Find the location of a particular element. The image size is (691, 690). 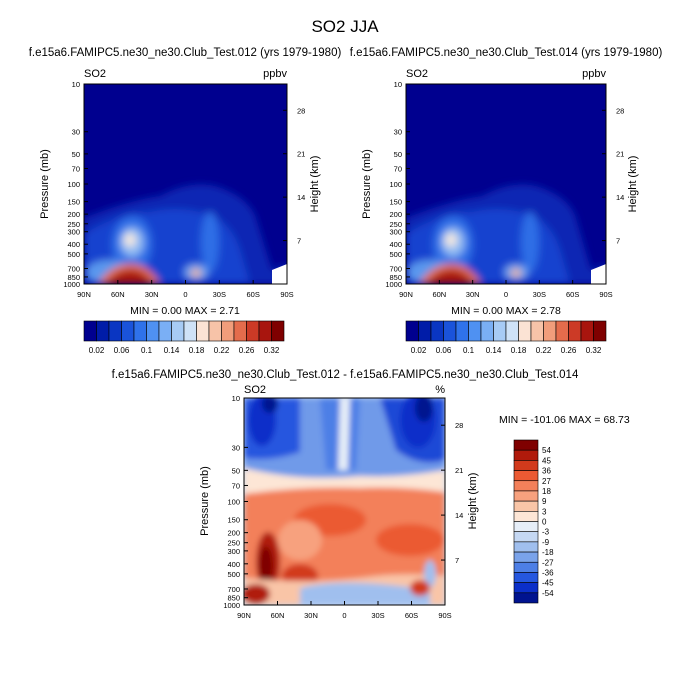

colorbar-label: 18 is located at coordinates (546, 491).